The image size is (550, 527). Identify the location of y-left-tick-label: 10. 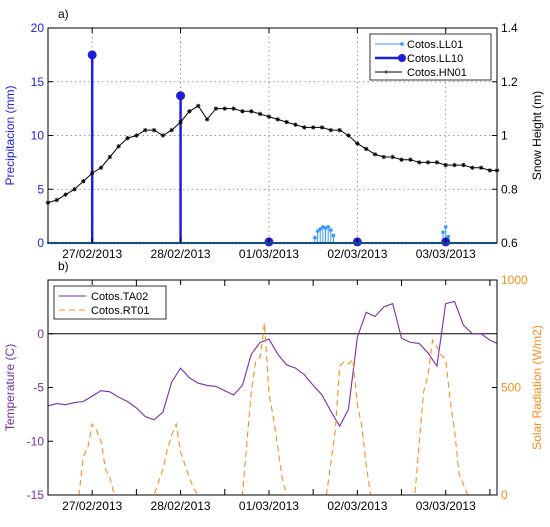
(38, 136).